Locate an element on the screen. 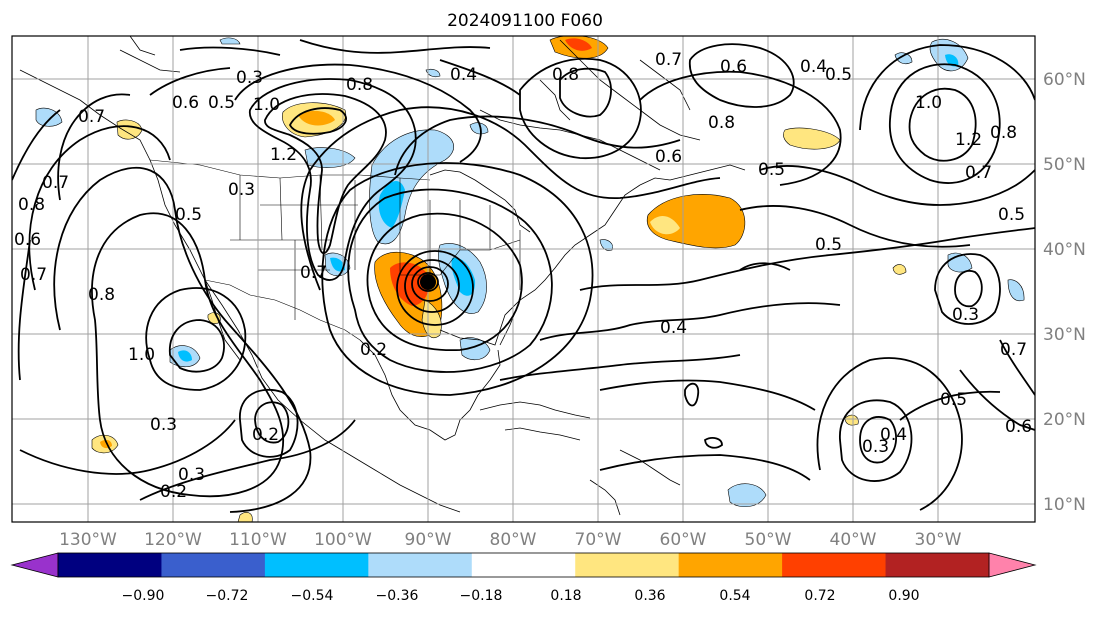  colorbar-tick: −0.90 is located at coordinates (143, 596).